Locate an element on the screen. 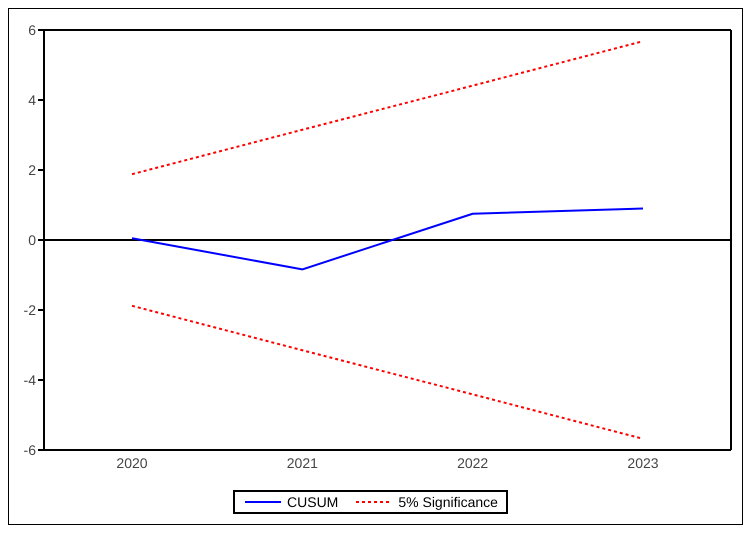  y-tick-label: 6 is located at coordinates (32, 30).